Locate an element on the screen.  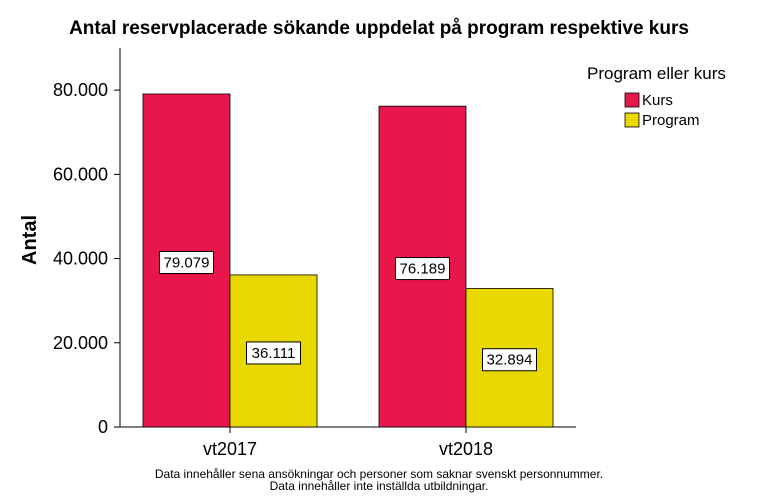
data-label: 32.894 is located at coordinates (510, 360).